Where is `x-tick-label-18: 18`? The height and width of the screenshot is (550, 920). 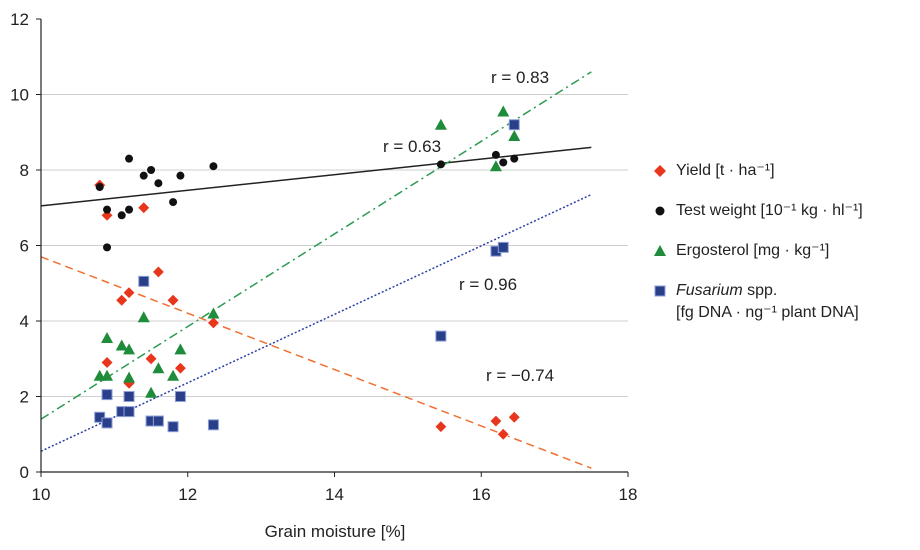 x-tick-label-18: 18 is located at coordinates (628, 494).